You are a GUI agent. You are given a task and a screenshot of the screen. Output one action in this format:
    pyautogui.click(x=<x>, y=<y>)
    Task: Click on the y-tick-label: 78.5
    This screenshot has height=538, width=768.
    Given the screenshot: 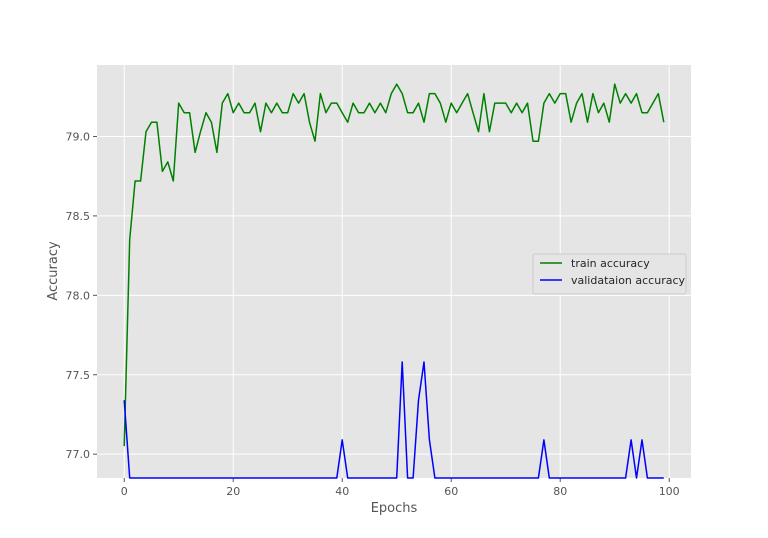 What is the action you would take?
    pyautogui.click(x=78, y=216)
    